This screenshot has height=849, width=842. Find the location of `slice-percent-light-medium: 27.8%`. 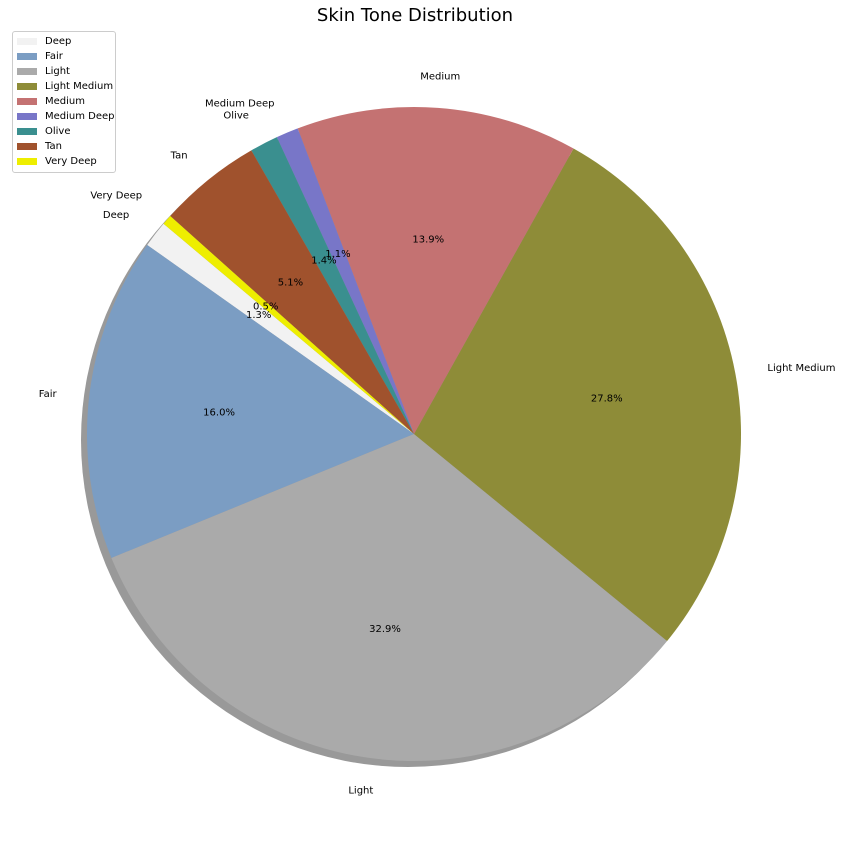

slice-percent-light-medium: 27.8% is located at coordinates (607, 398).